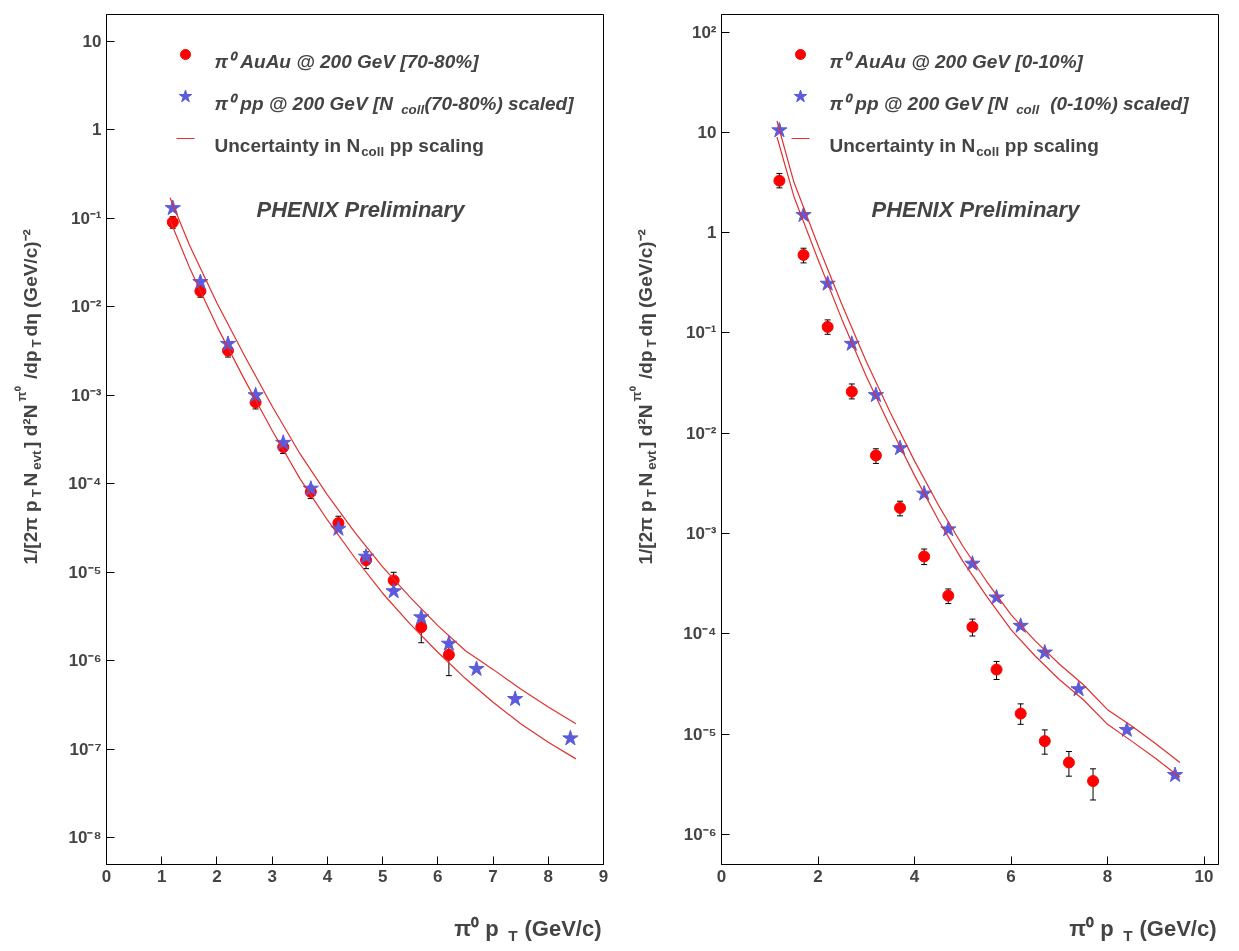 Image resolution: width=1239 pixels, height=951 pixels. Describe the element at coordinates (161, 876) in the screenshot. I see `x-tick-label: 1` at that location.